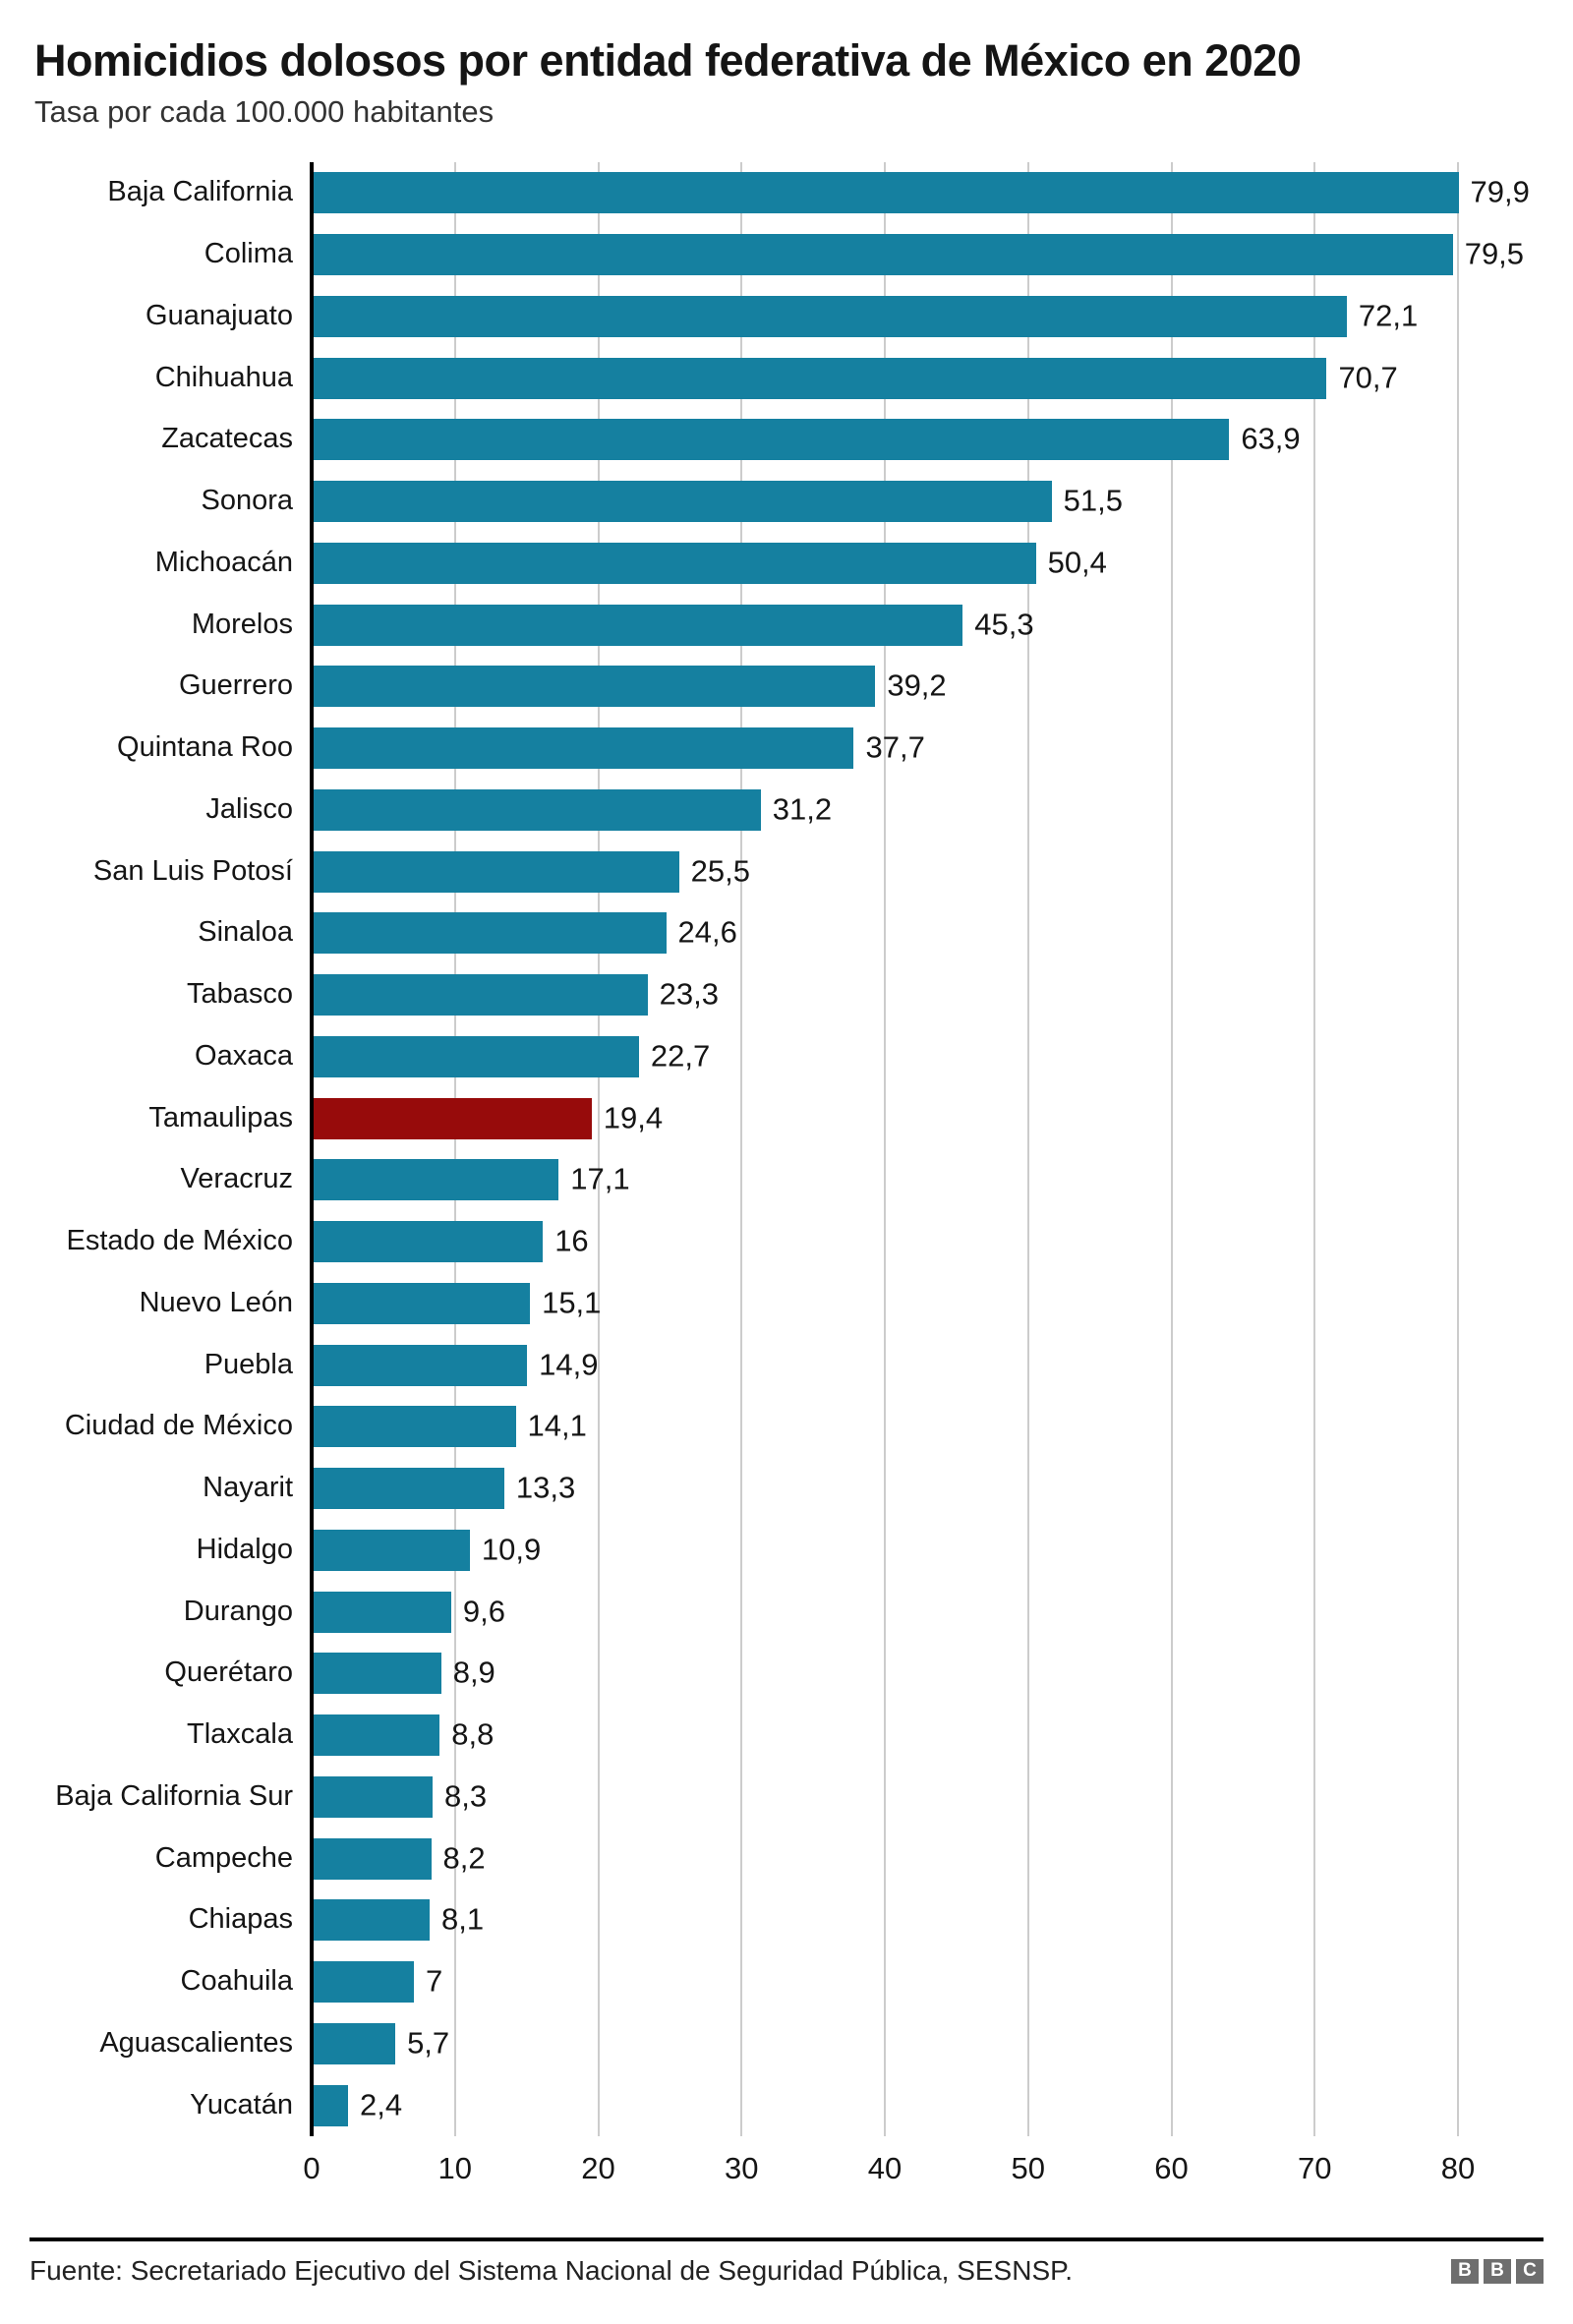 The image size is (1573, 2324). What do you see at coordinates (244, 1055) in the screenshot?
I see `category-label: Oaxaca` at bounding box center [244, 1055].